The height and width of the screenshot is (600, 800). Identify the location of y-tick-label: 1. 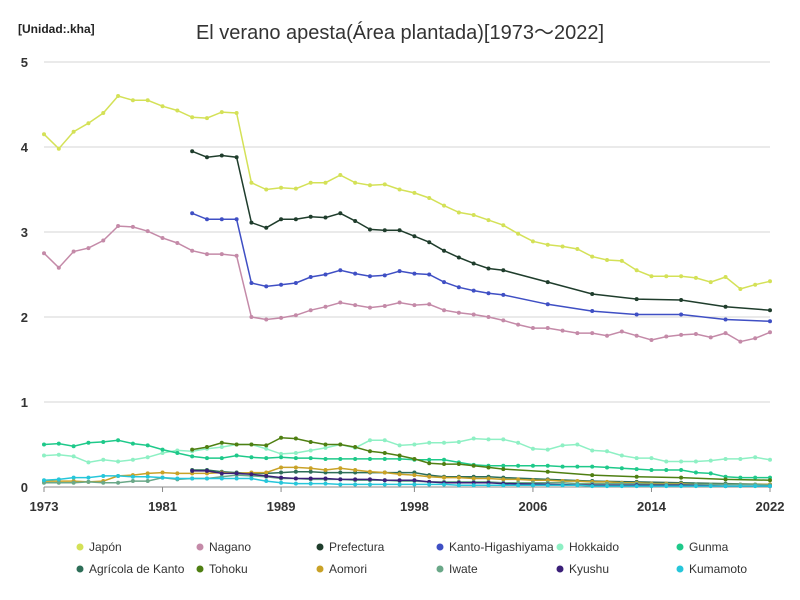
(24, 402).